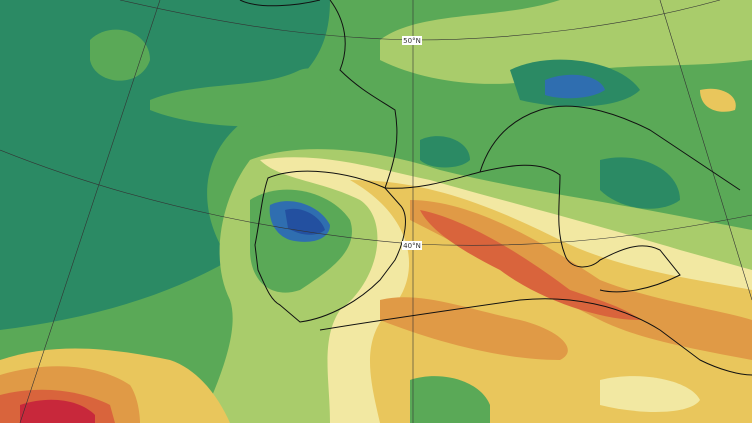  I want to click on latitude-label: 50°N, so click(412, 41).